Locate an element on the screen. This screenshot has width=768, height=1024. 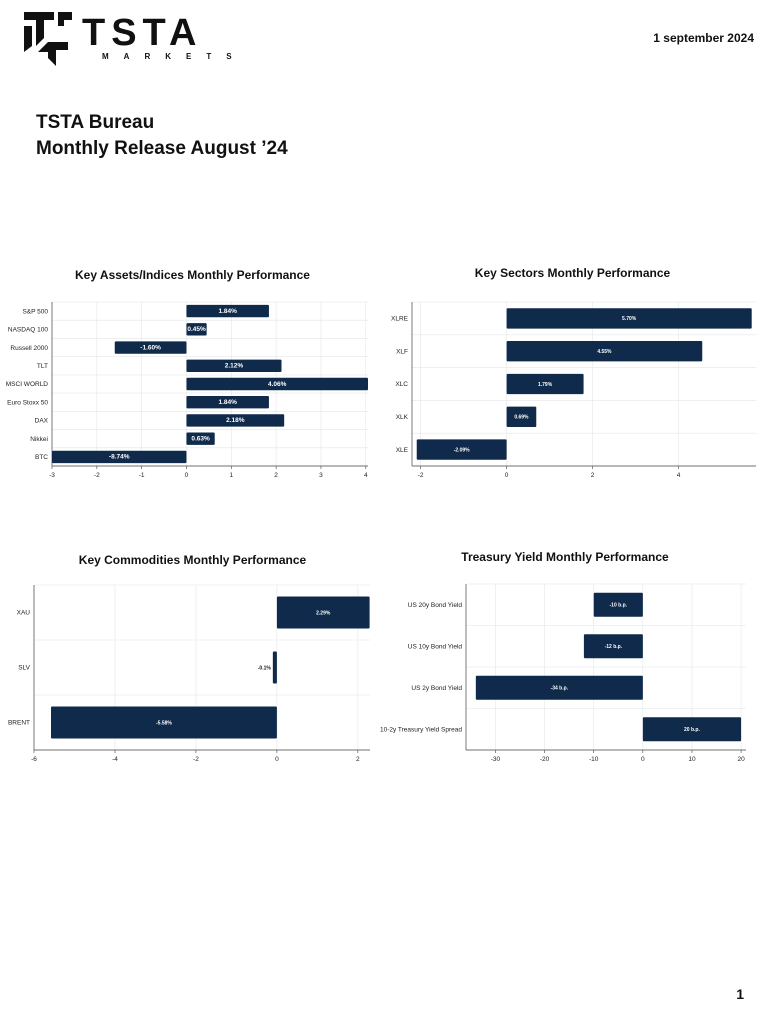
data-label: 5.70% is located at coordinates (629, 319).